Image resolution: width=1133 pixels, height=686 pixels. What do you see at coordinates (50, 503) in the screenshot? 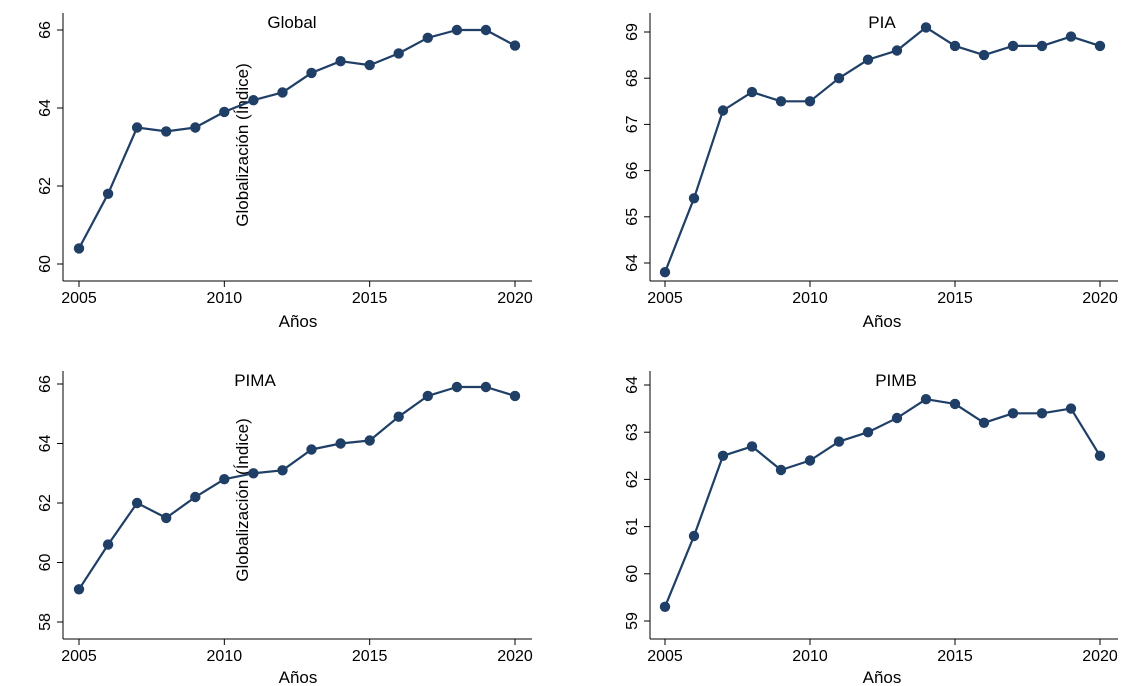
I see `y-ticks: 58 60 62 64 66` at bounding box center [50, 503].